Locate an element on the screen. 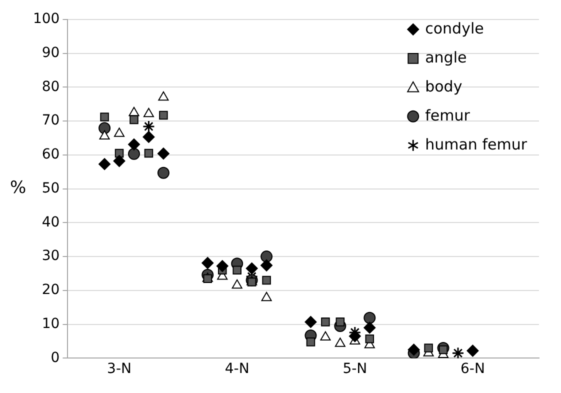 This screenshot has width=561, height=393. y-tick-label: 30 is located at coordinates (51, 256).